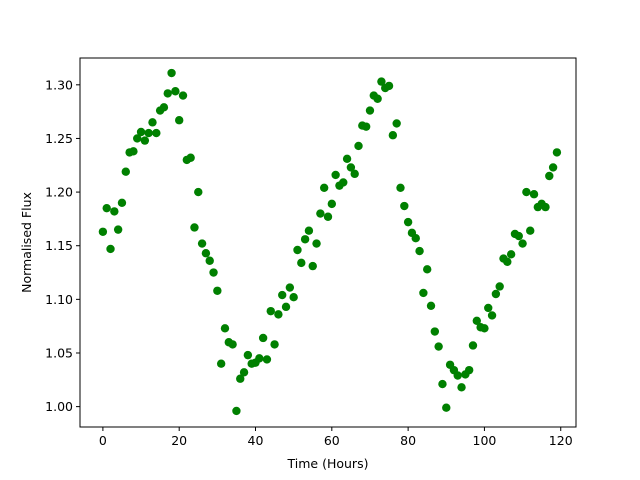 This screenshot has height=480, width=640. What do you see at coordinates (179, 440) in the screenshot?
I see `x-tick-label: 20` at bounding box center [179, 440].